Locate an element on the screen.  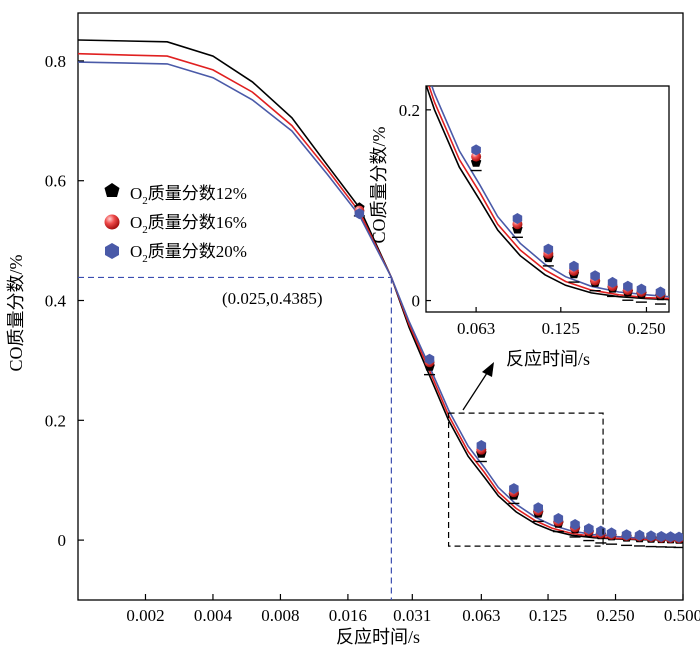
zoom-region-box is located at coordinates (525, 479).